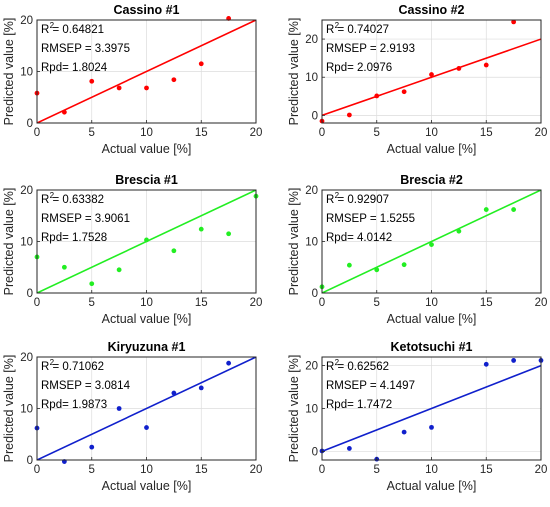  I want to click on stat-line: Rpd= 1.7472, so click(359, 405).